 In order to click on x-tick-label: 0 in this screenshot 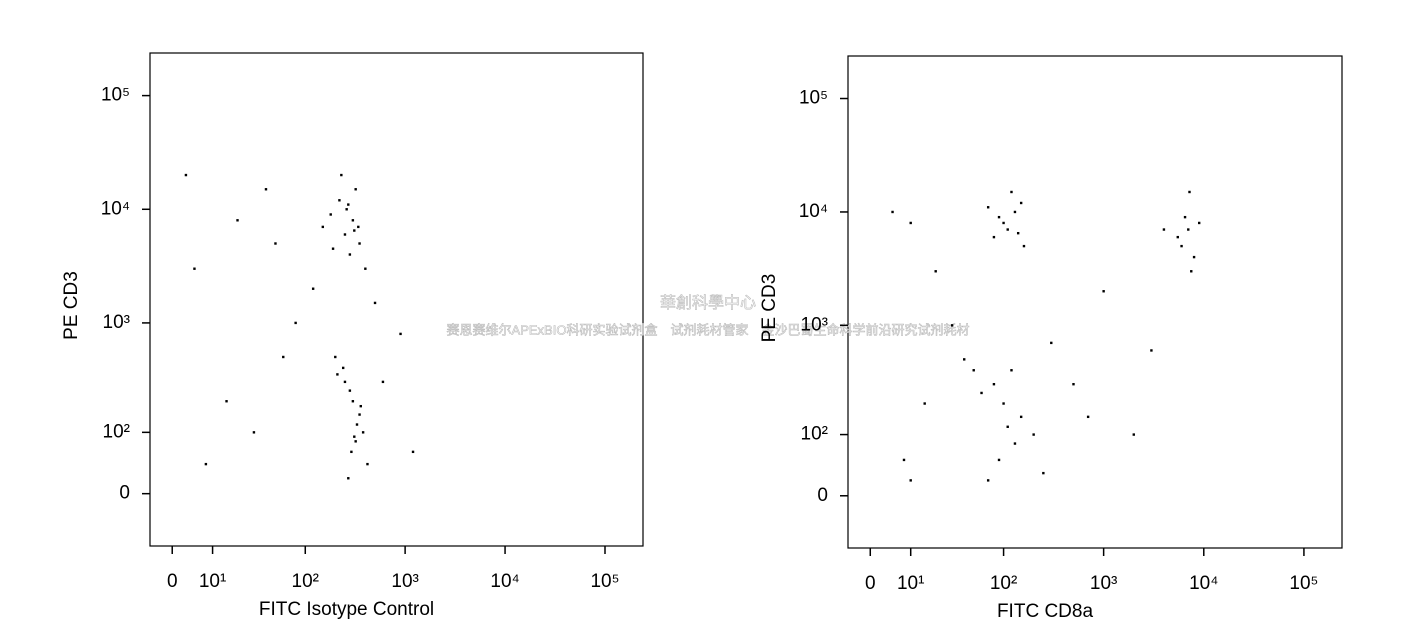, I will do `click(172, 581)`.